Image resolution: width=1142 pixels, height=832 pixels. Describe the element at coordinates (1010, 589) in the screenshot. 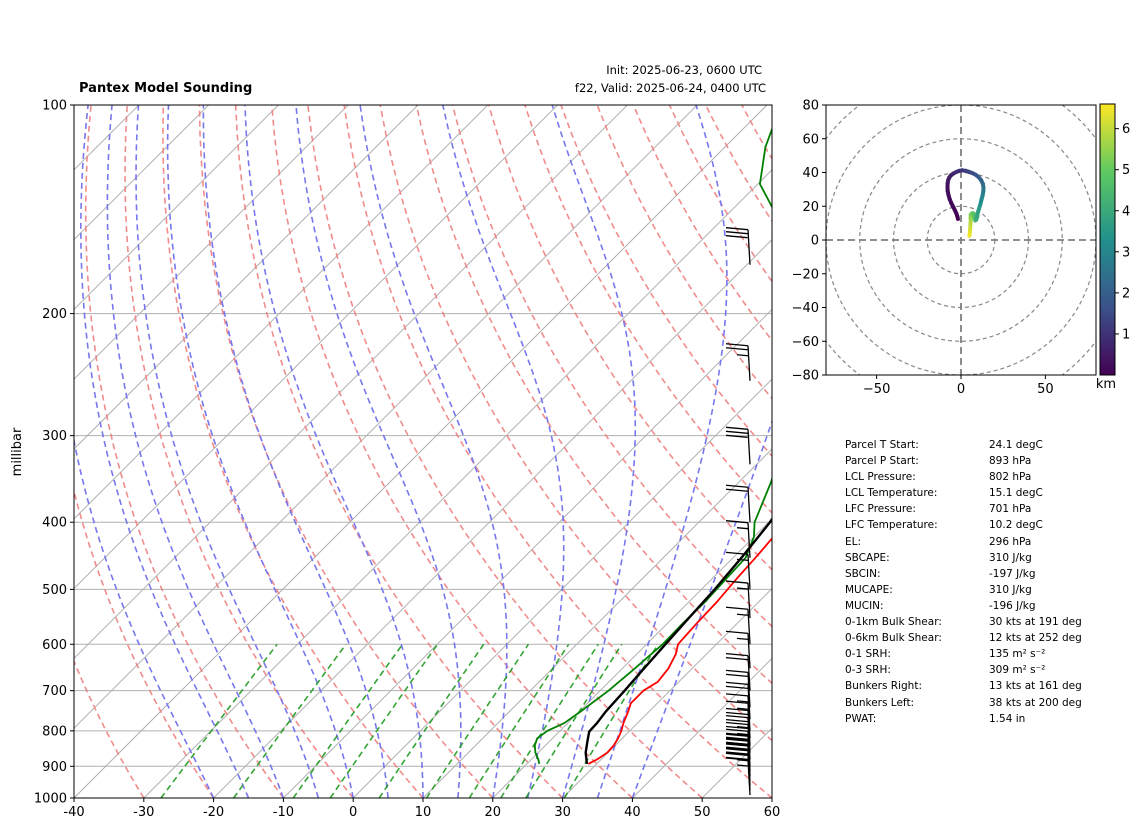

I see `stat-value: 310 J/kg` at that location.